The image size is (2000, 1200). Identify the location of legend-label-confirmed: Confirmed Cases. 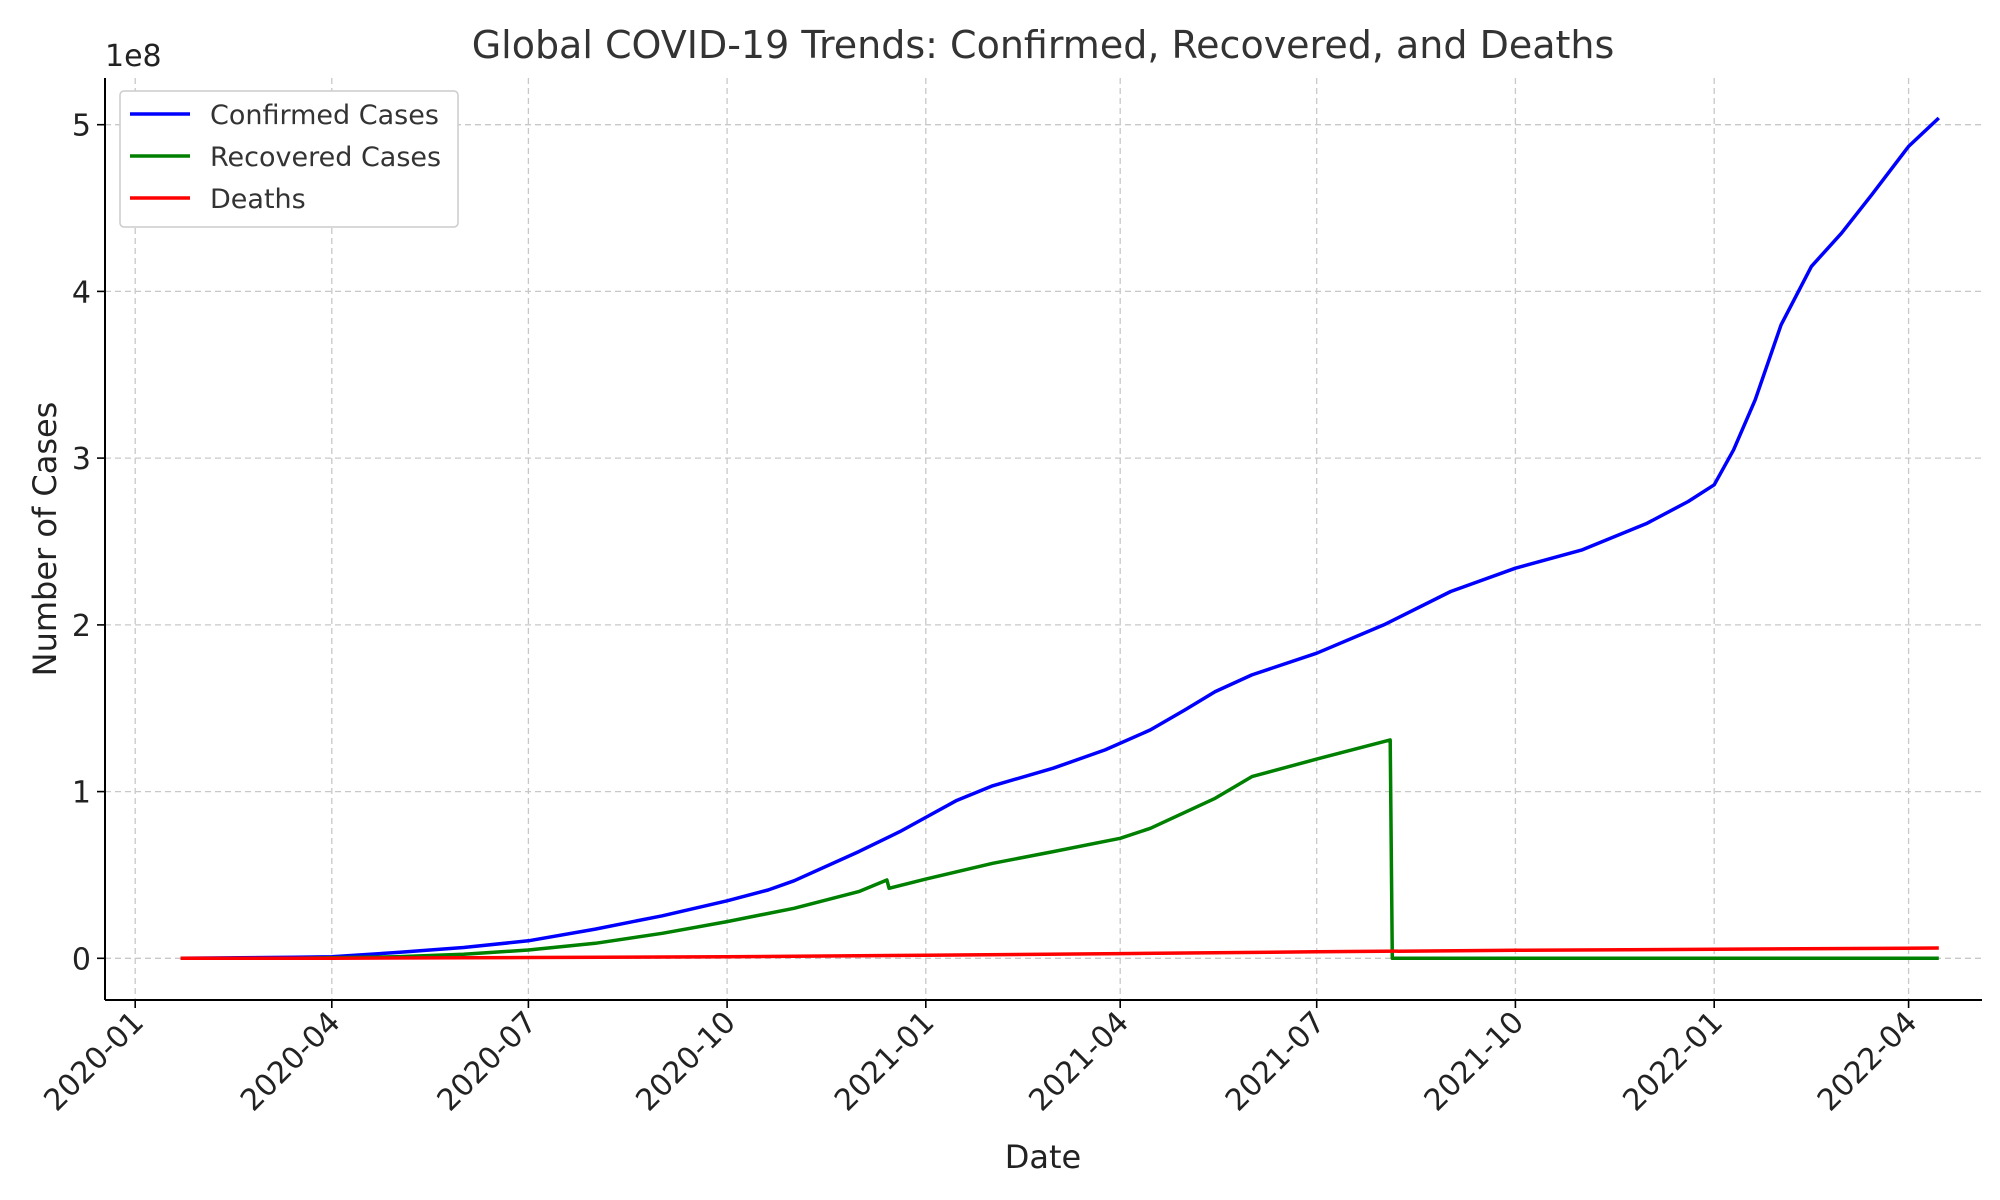
(324, 115).